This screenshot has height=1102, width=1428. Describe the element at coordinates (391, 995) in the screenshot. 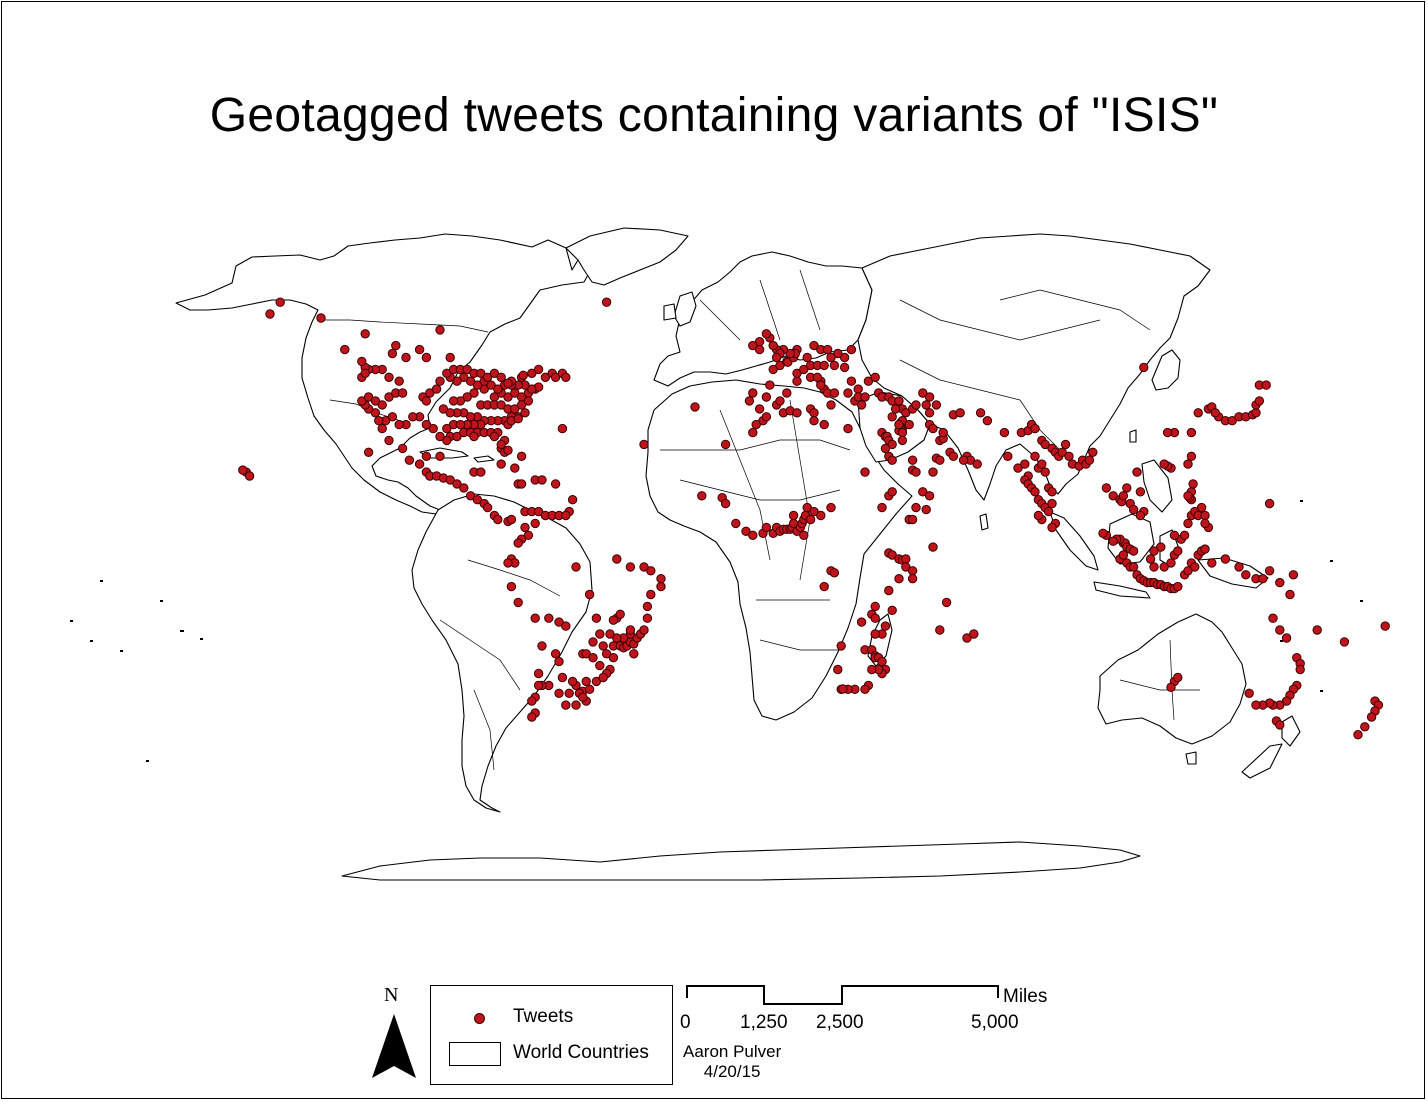

I see `north-label: N` at that location.